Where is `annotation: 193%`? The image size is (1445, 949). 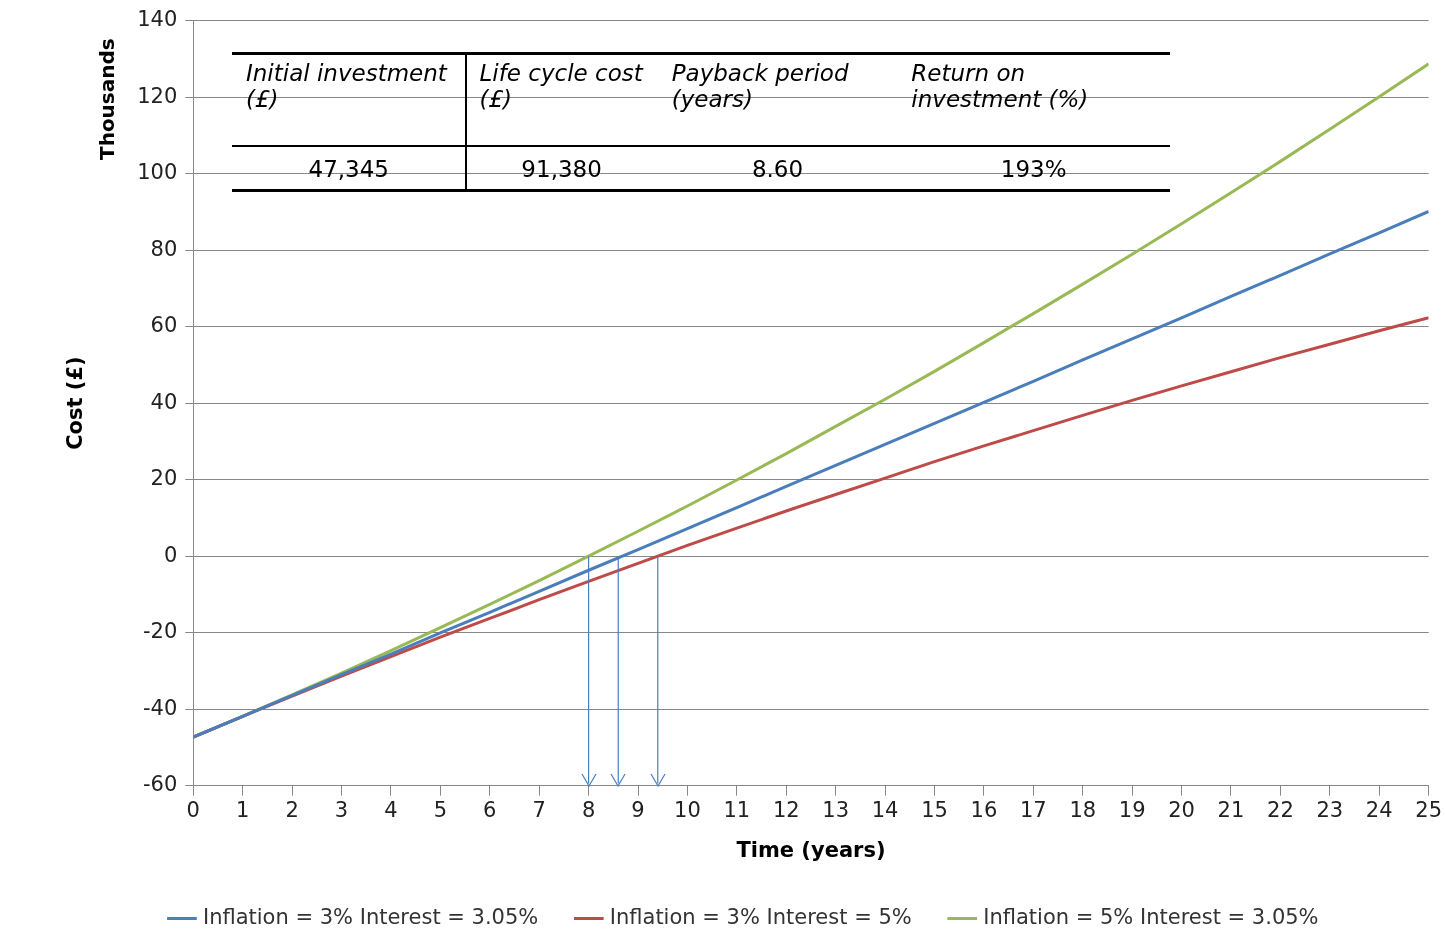
annotation: 193% is located at coordinates (1033, 169).